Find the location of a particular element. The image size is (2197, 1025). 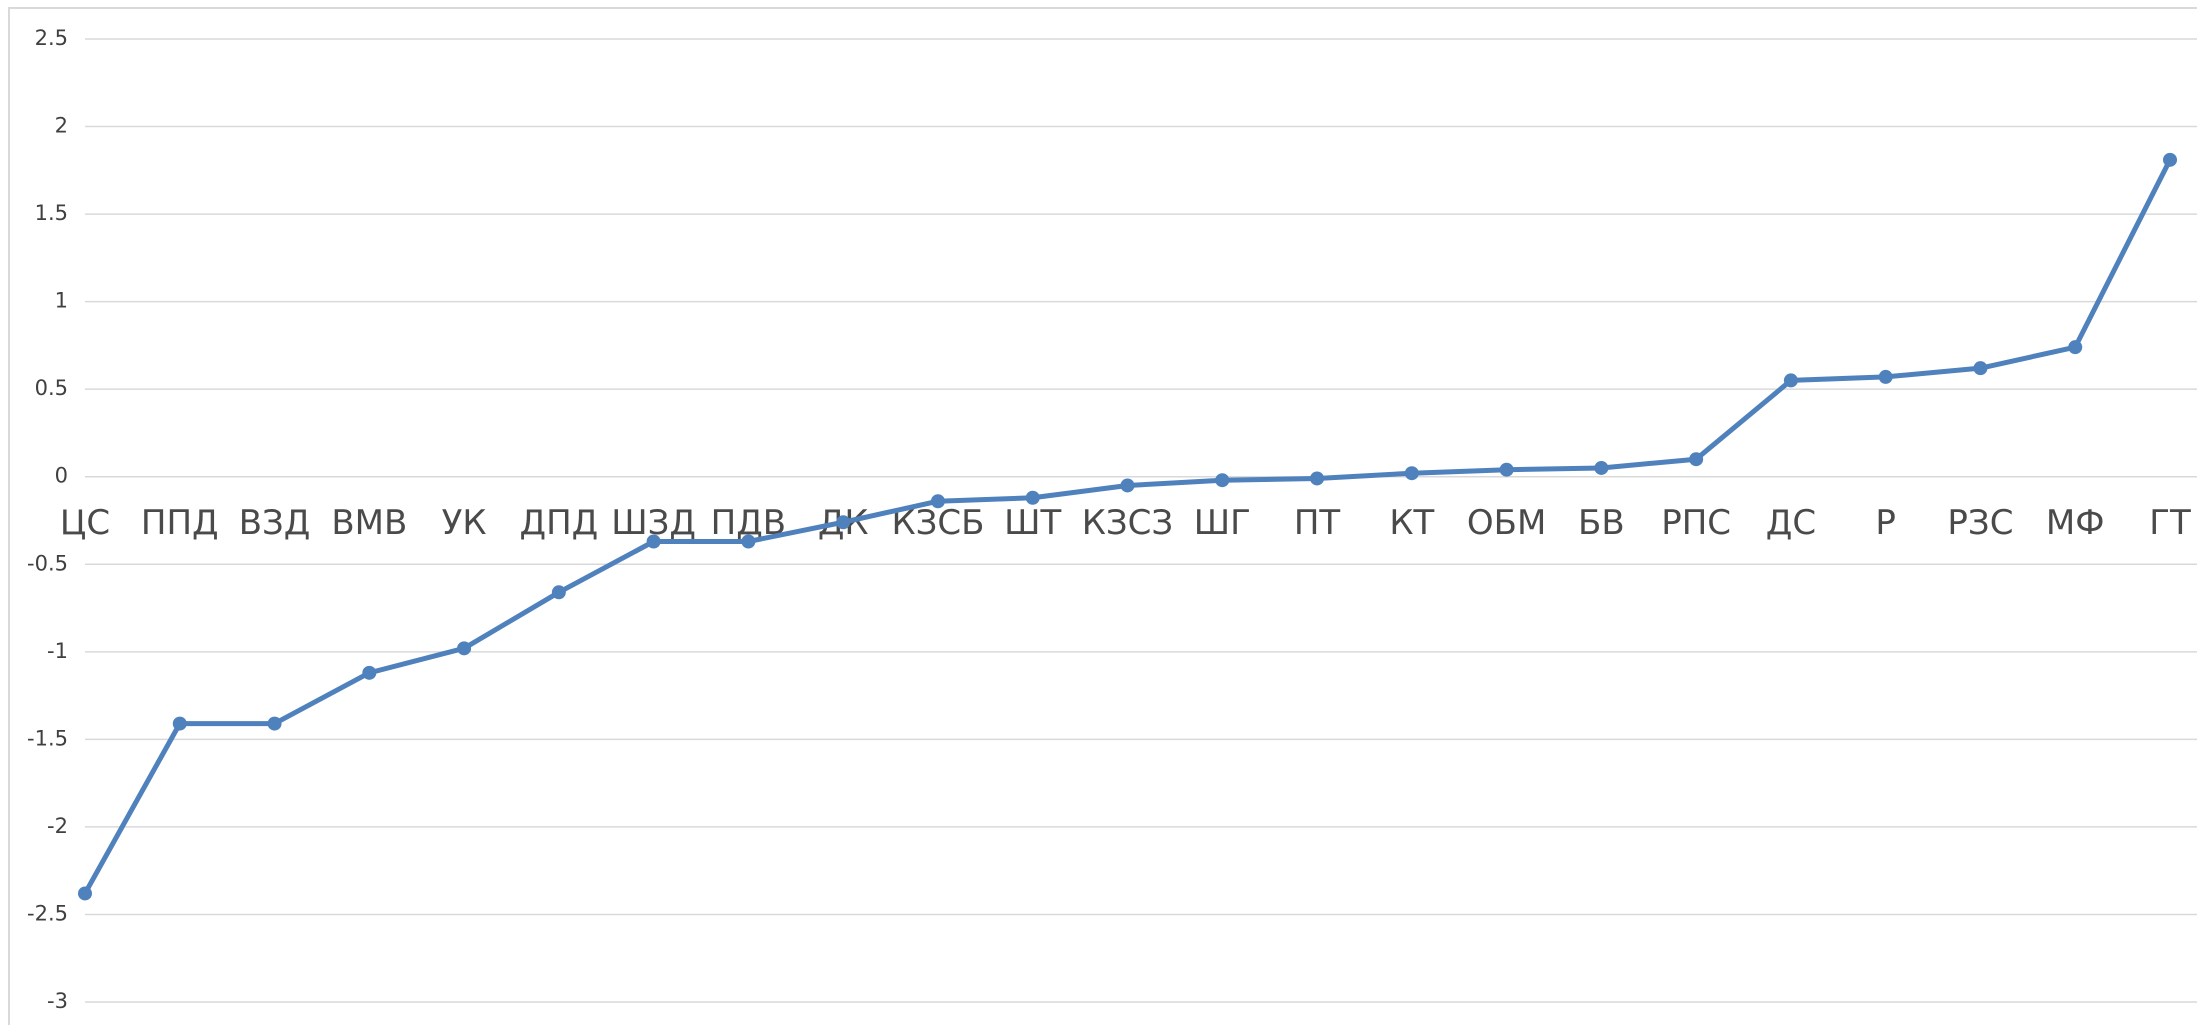

y-tick-label: -1 is located at coordinates (57, 651).